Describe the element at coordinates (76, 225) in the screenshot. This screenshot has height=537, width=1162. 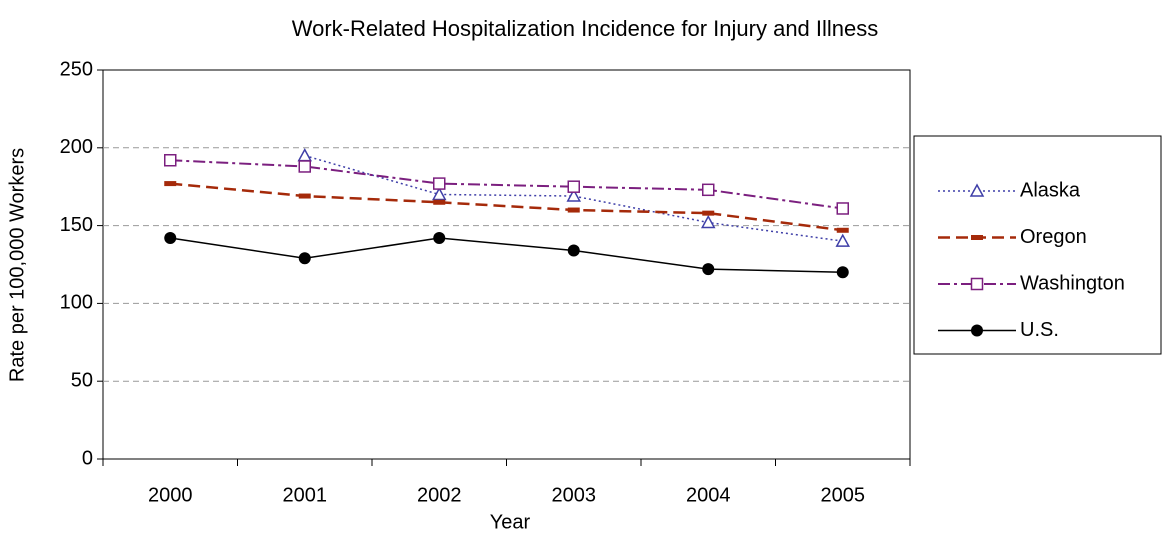
I see `y-tick-label: 150` at that location.